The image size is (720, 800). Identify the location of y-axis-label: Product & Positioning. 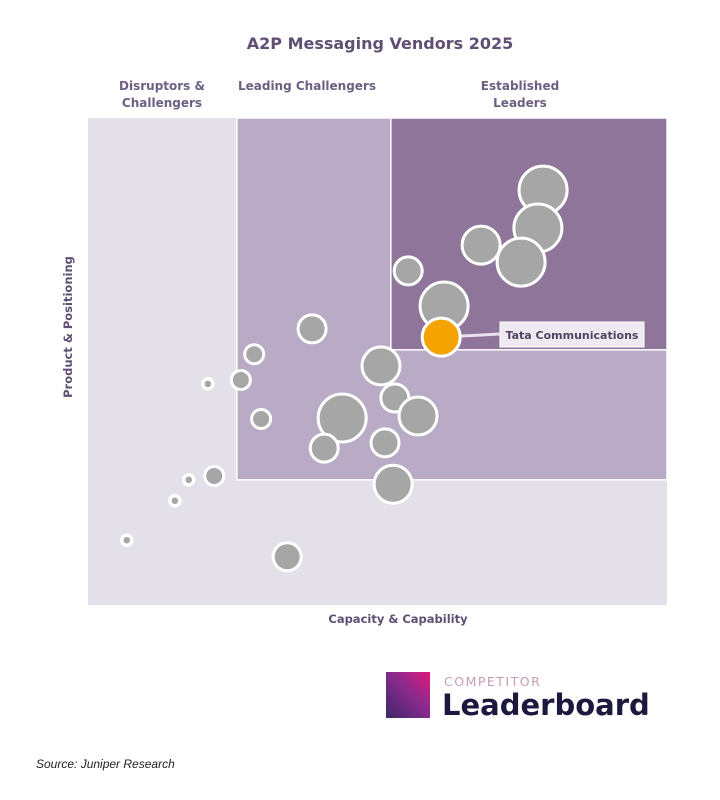
(68, 327).